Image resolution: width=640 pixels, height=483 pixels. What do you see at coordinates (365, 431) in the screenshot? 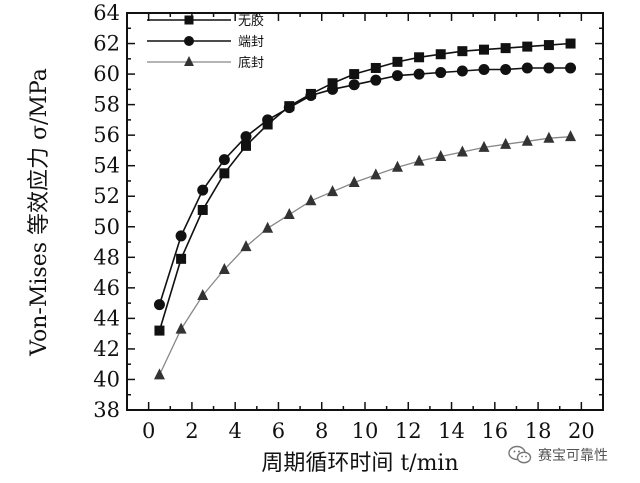
I see `x-tick-label: 10` at bounding box center [365, 431].